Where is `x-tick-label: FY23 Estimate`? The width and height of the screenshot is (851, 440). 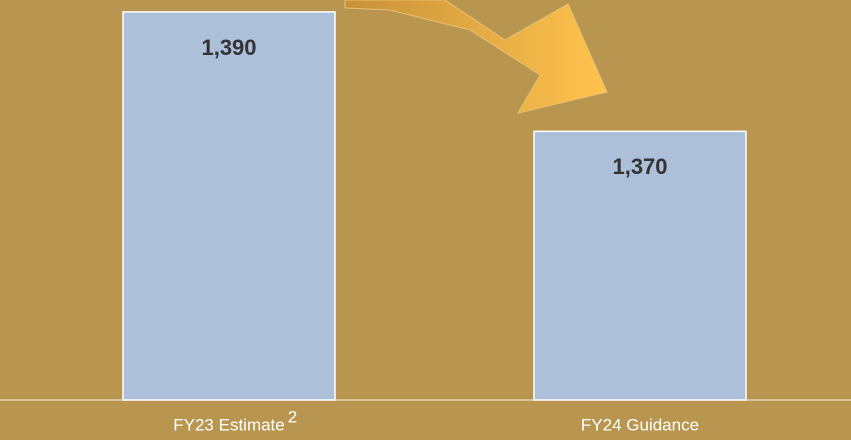 x-tick-label: FY23 Estimate is located at coordinates (229, 424).